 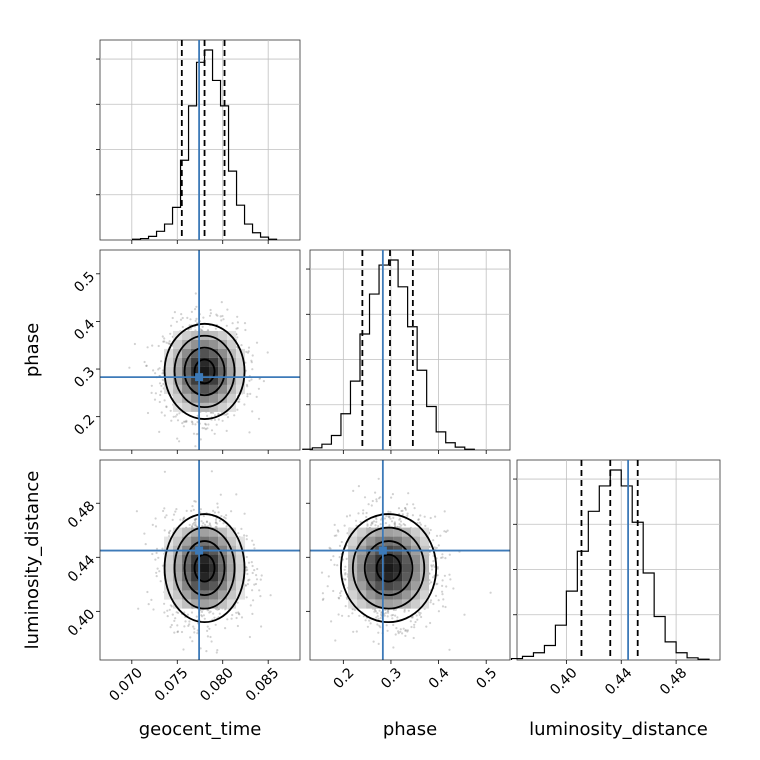 What do you see at coordinates (84, 377) in the screenshot?
I see `y-tick-label: 0.3` at bounding box center [84, 377].